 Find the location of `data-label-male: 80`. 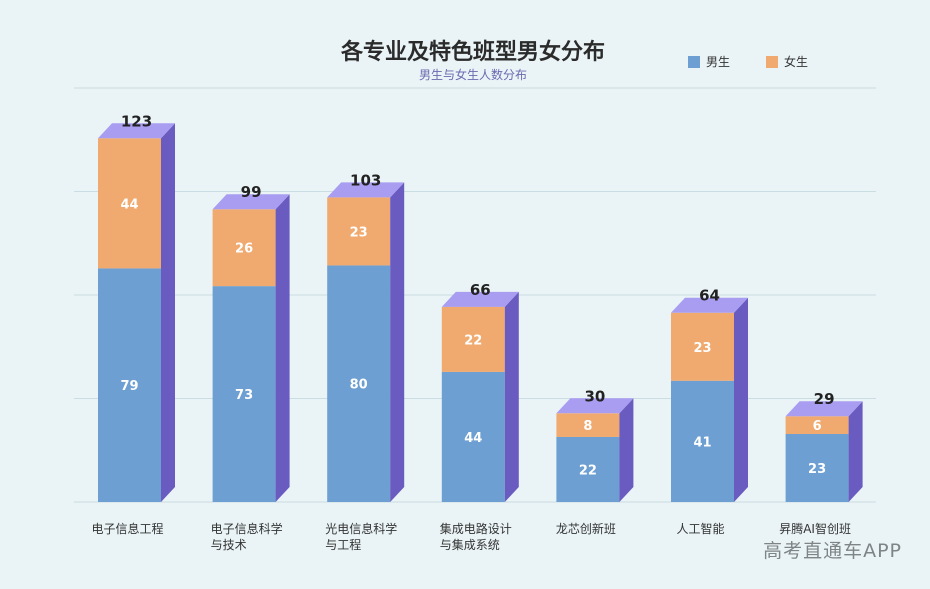

data-label-male: 80 is located at coordinates (359, 385).